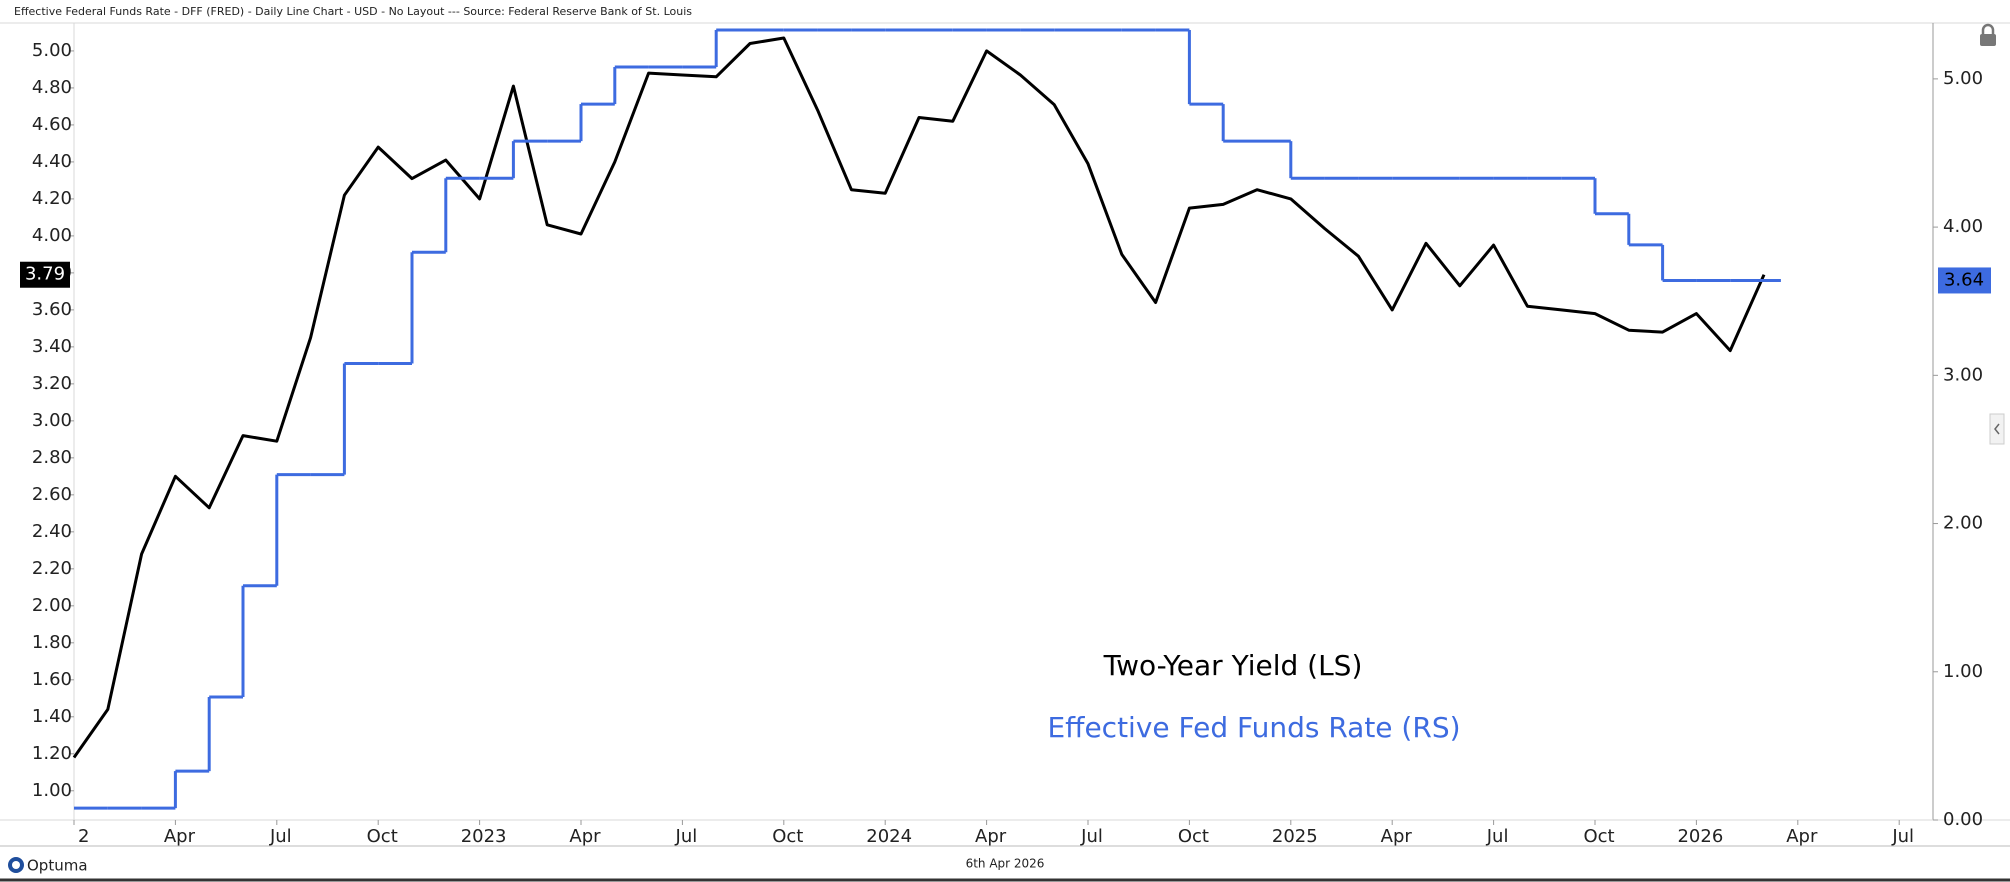  What do you see at coordinates (1700, 836) in the screenshot?
I see `x-tick-label: 2026` at bounding box center [1700, 836].